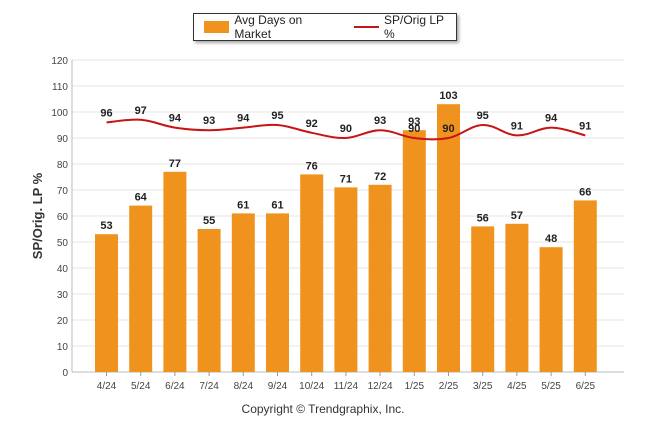 This screenshot has width=646, height=434. Describe the element at coordinates (59, 61) in the screenshot. I see `y-tick-label: 120` at that location.